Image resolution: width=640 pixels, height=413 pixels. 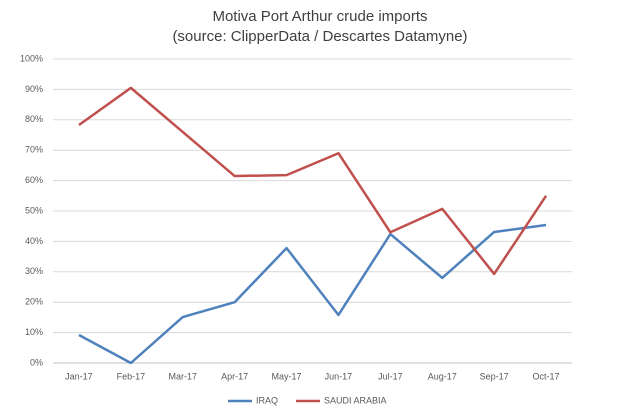 What do you see at coordinates (36, 362) in the screenshot?
I see `y-tick-label: 0%` at bounding box center [36, 362].